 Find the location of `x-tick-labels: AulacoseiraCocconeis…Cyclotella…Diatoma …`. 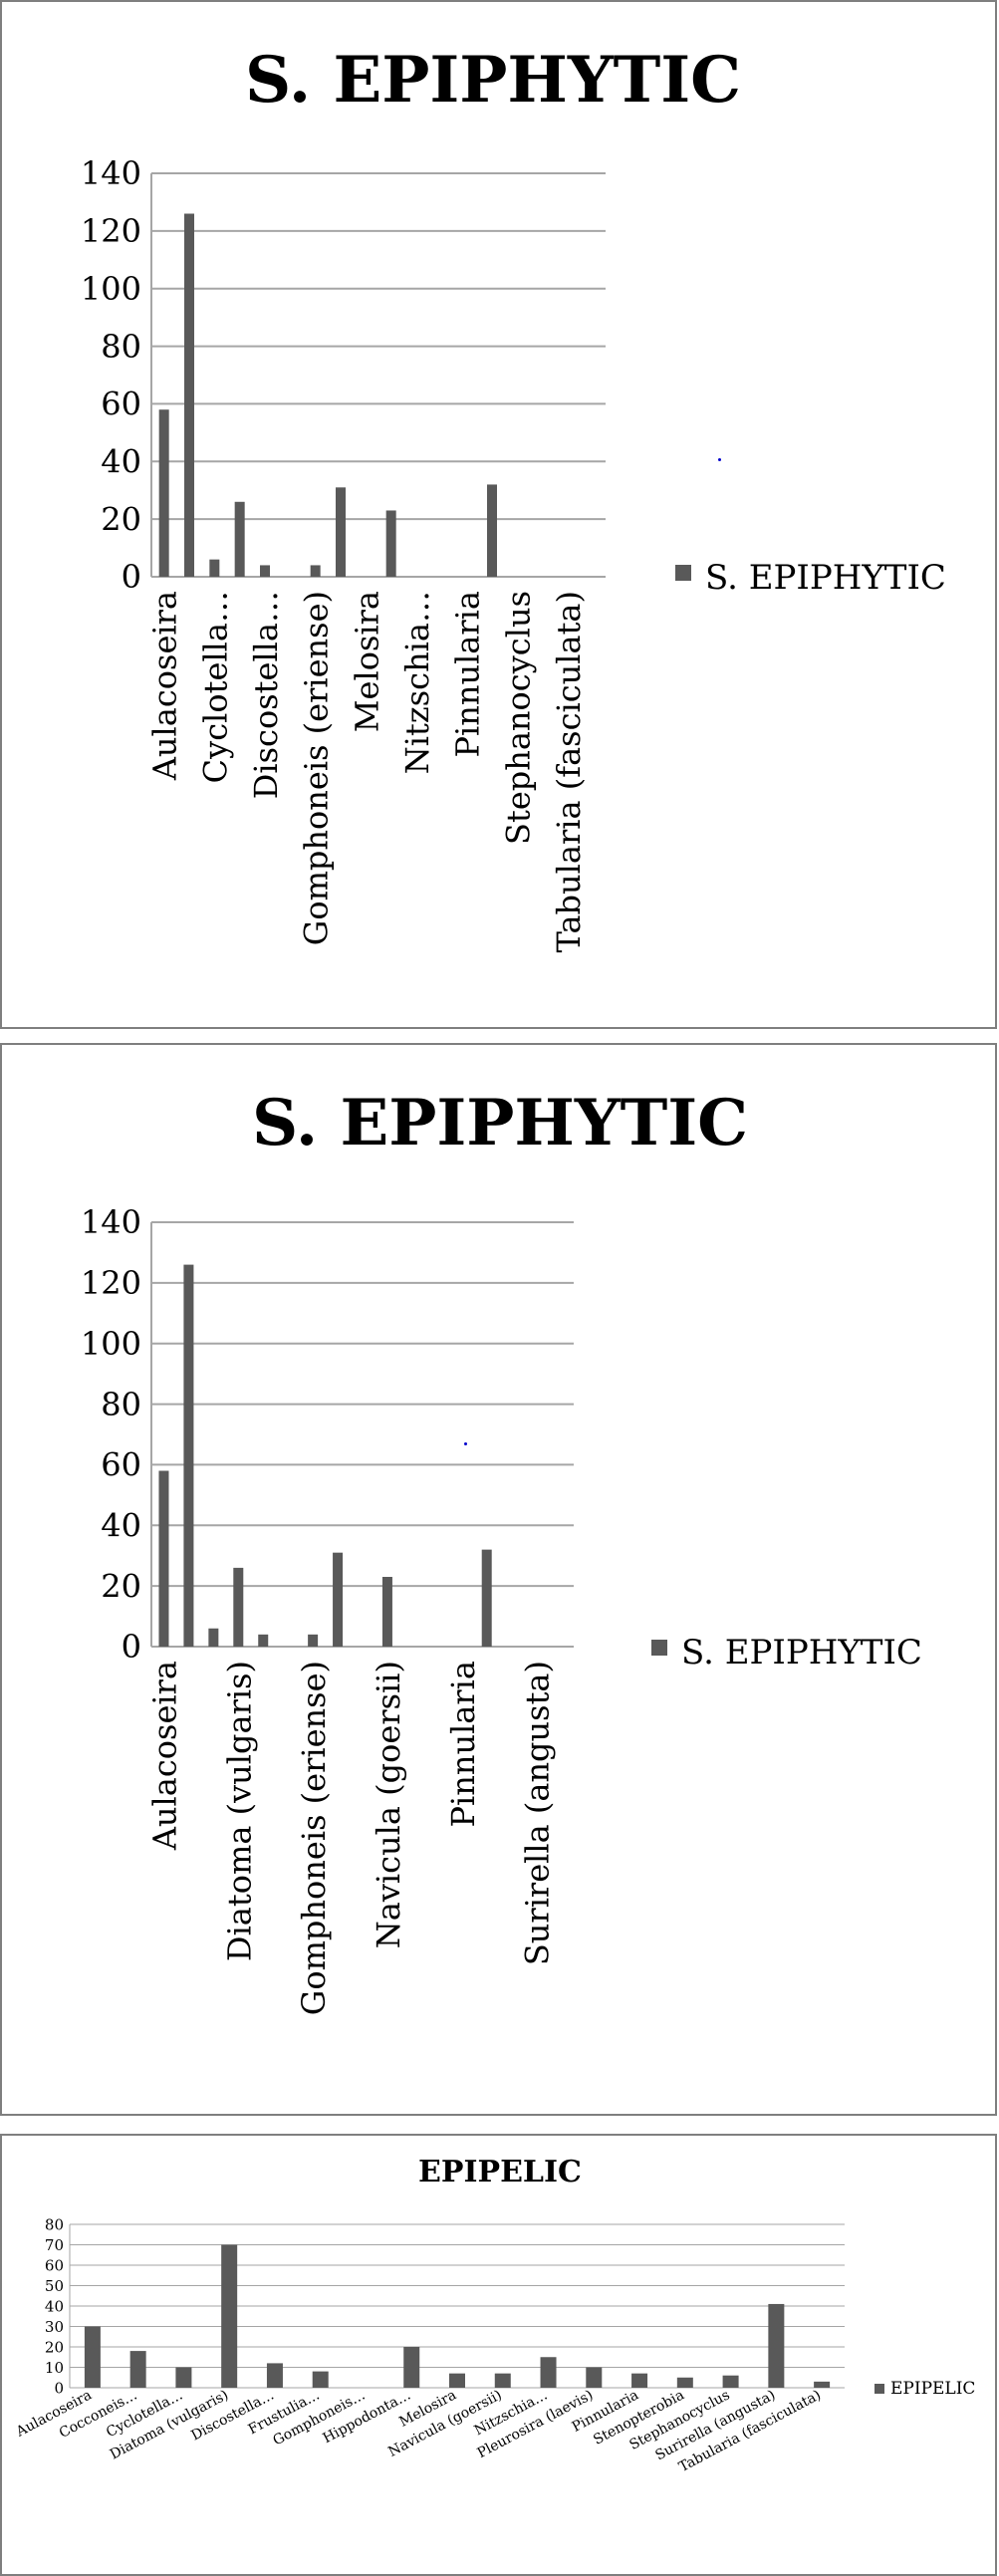

x-tick-labels: AulacoseiraCocconeis…Cyclotella…Diatoma … is located at coordinates (418, 2431).